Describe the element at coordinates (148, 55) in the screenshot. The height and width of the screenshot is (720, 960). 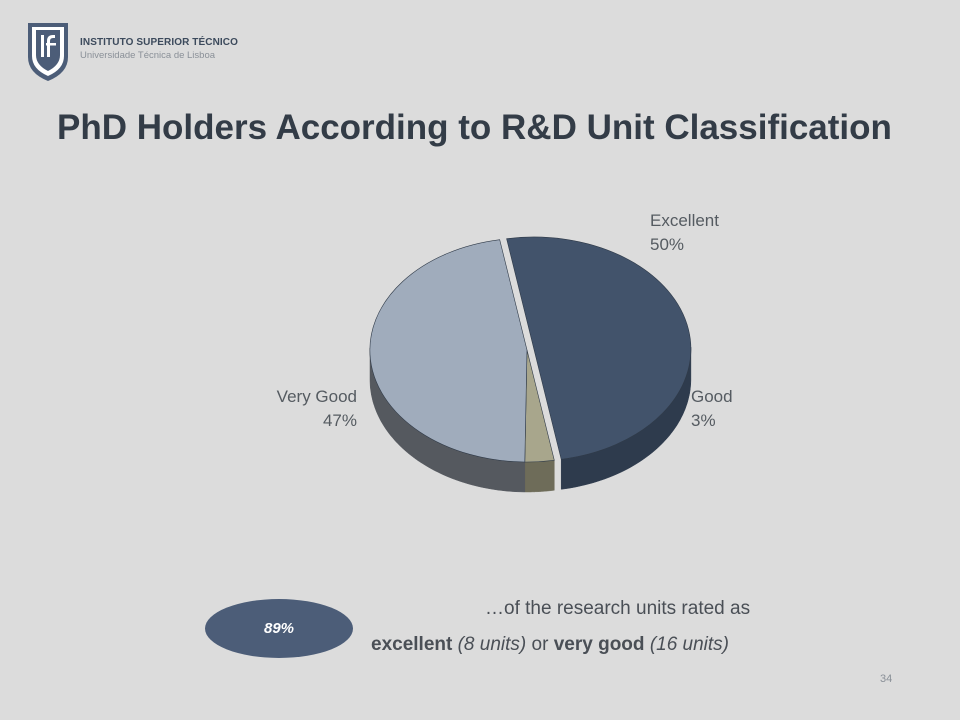
I see `university-name: Universidade Técnica de Lisboa` at that location.